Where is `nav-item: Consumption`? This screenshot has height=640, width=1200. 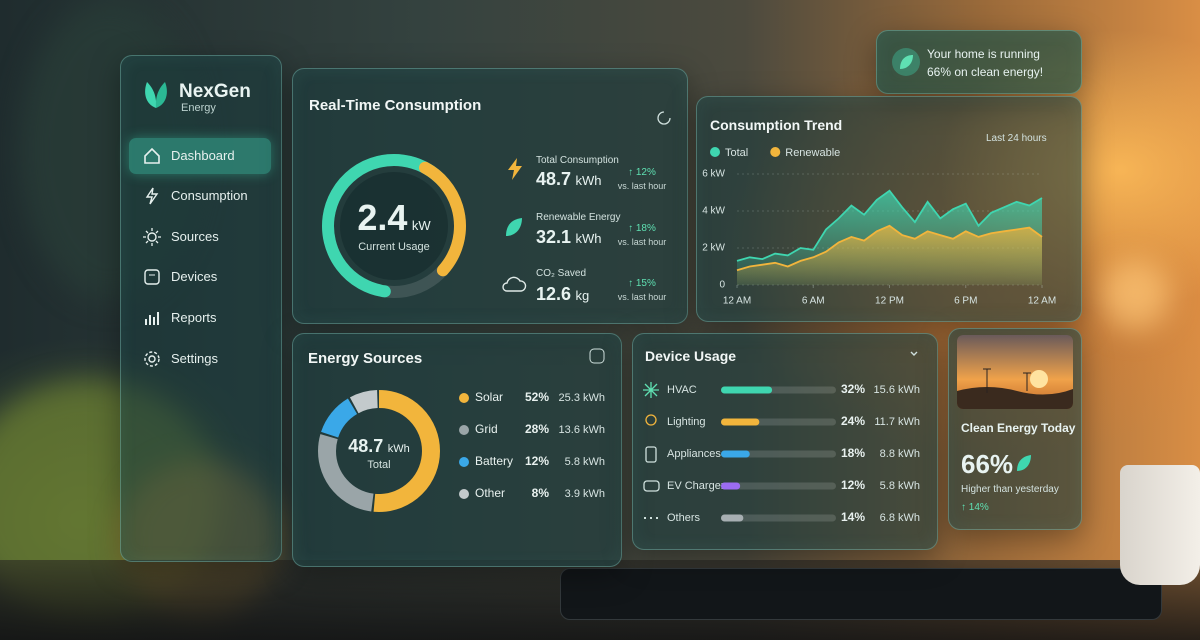 nav-item: Consumption is located at coordinates (200, 196).